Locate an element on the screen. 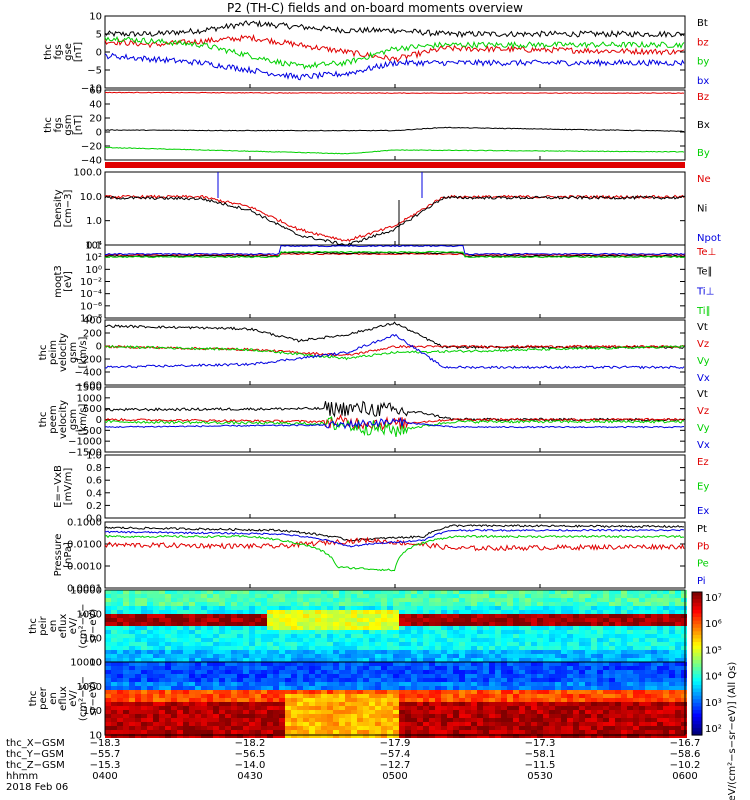  colorbar-cell is located at coordinates (697, 612).